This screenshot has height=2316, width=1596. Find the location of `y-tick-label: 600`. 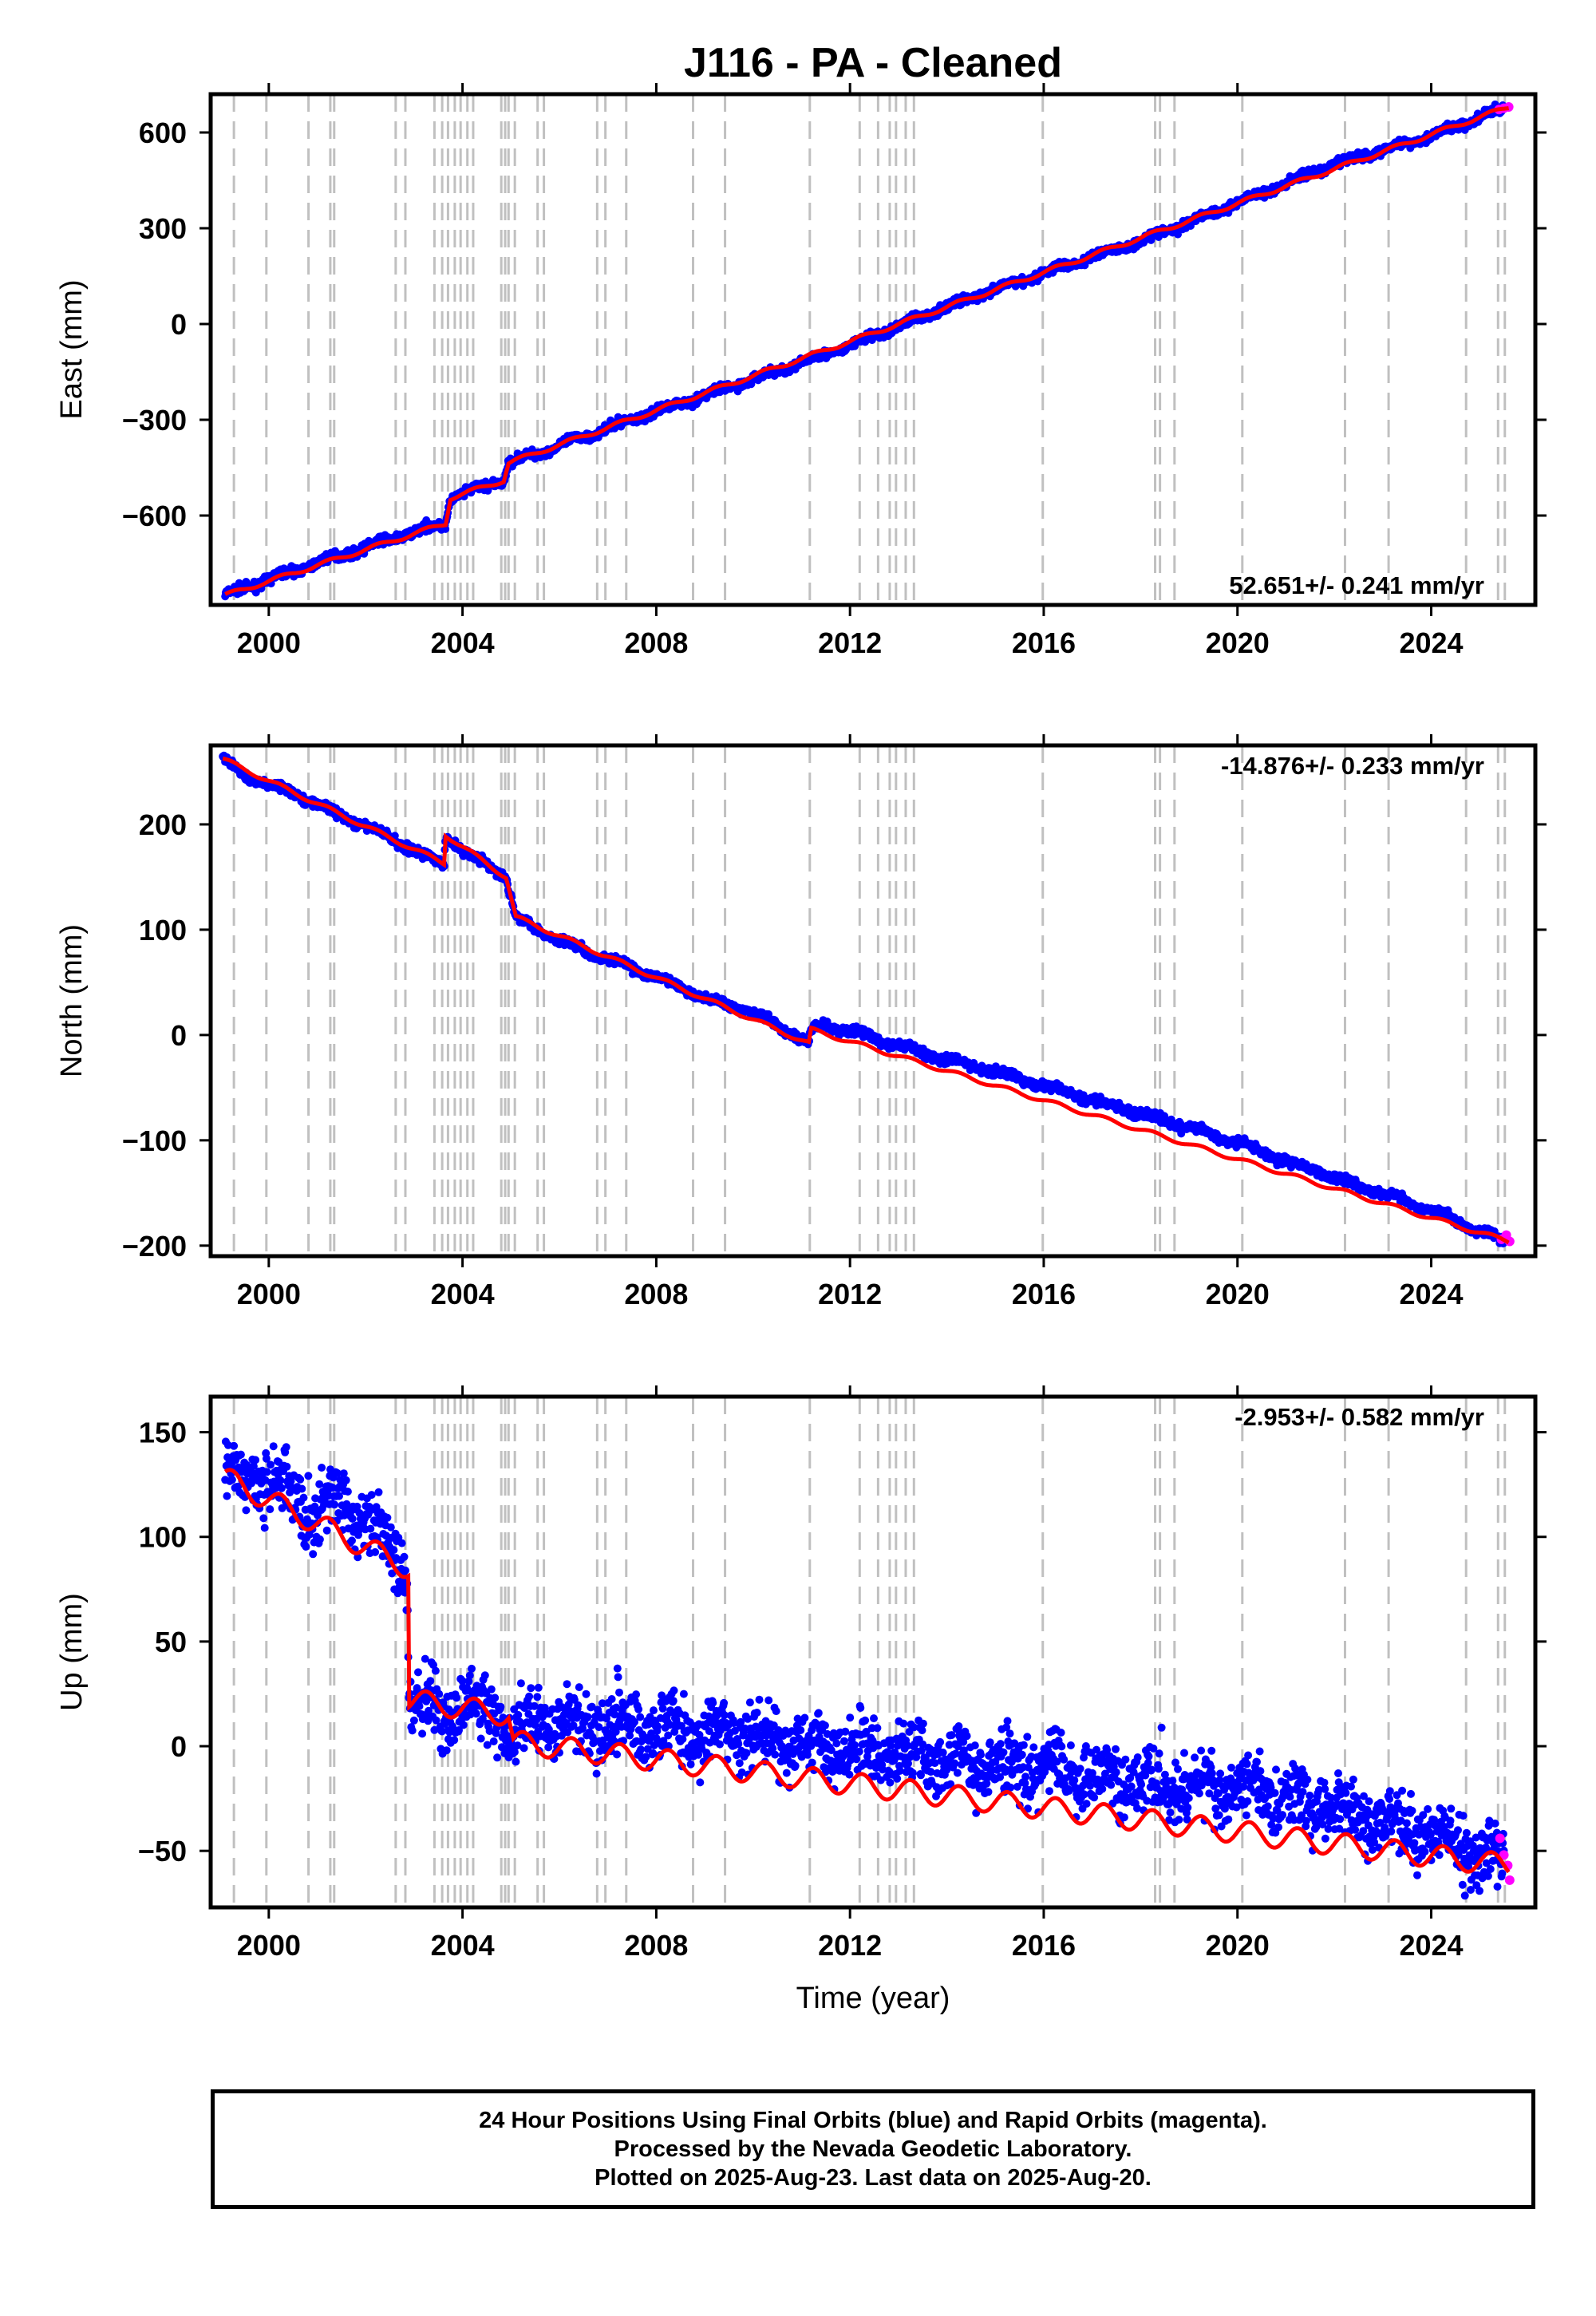

y-tick-label: 600 is located at coordinates (163, 133).